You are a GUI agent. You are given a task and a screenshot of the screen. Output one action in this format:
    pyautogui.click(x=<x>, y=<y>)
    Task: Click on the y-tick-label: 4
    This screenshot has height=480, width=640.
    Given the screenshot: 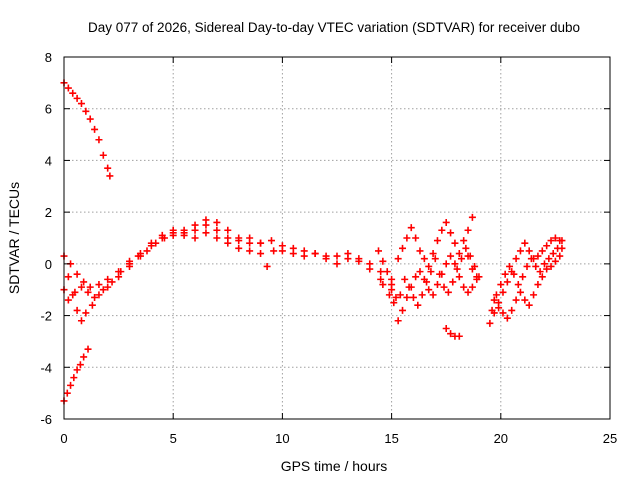 What is the action you would take?
    pyautogui.click(x=48, y=160)
    